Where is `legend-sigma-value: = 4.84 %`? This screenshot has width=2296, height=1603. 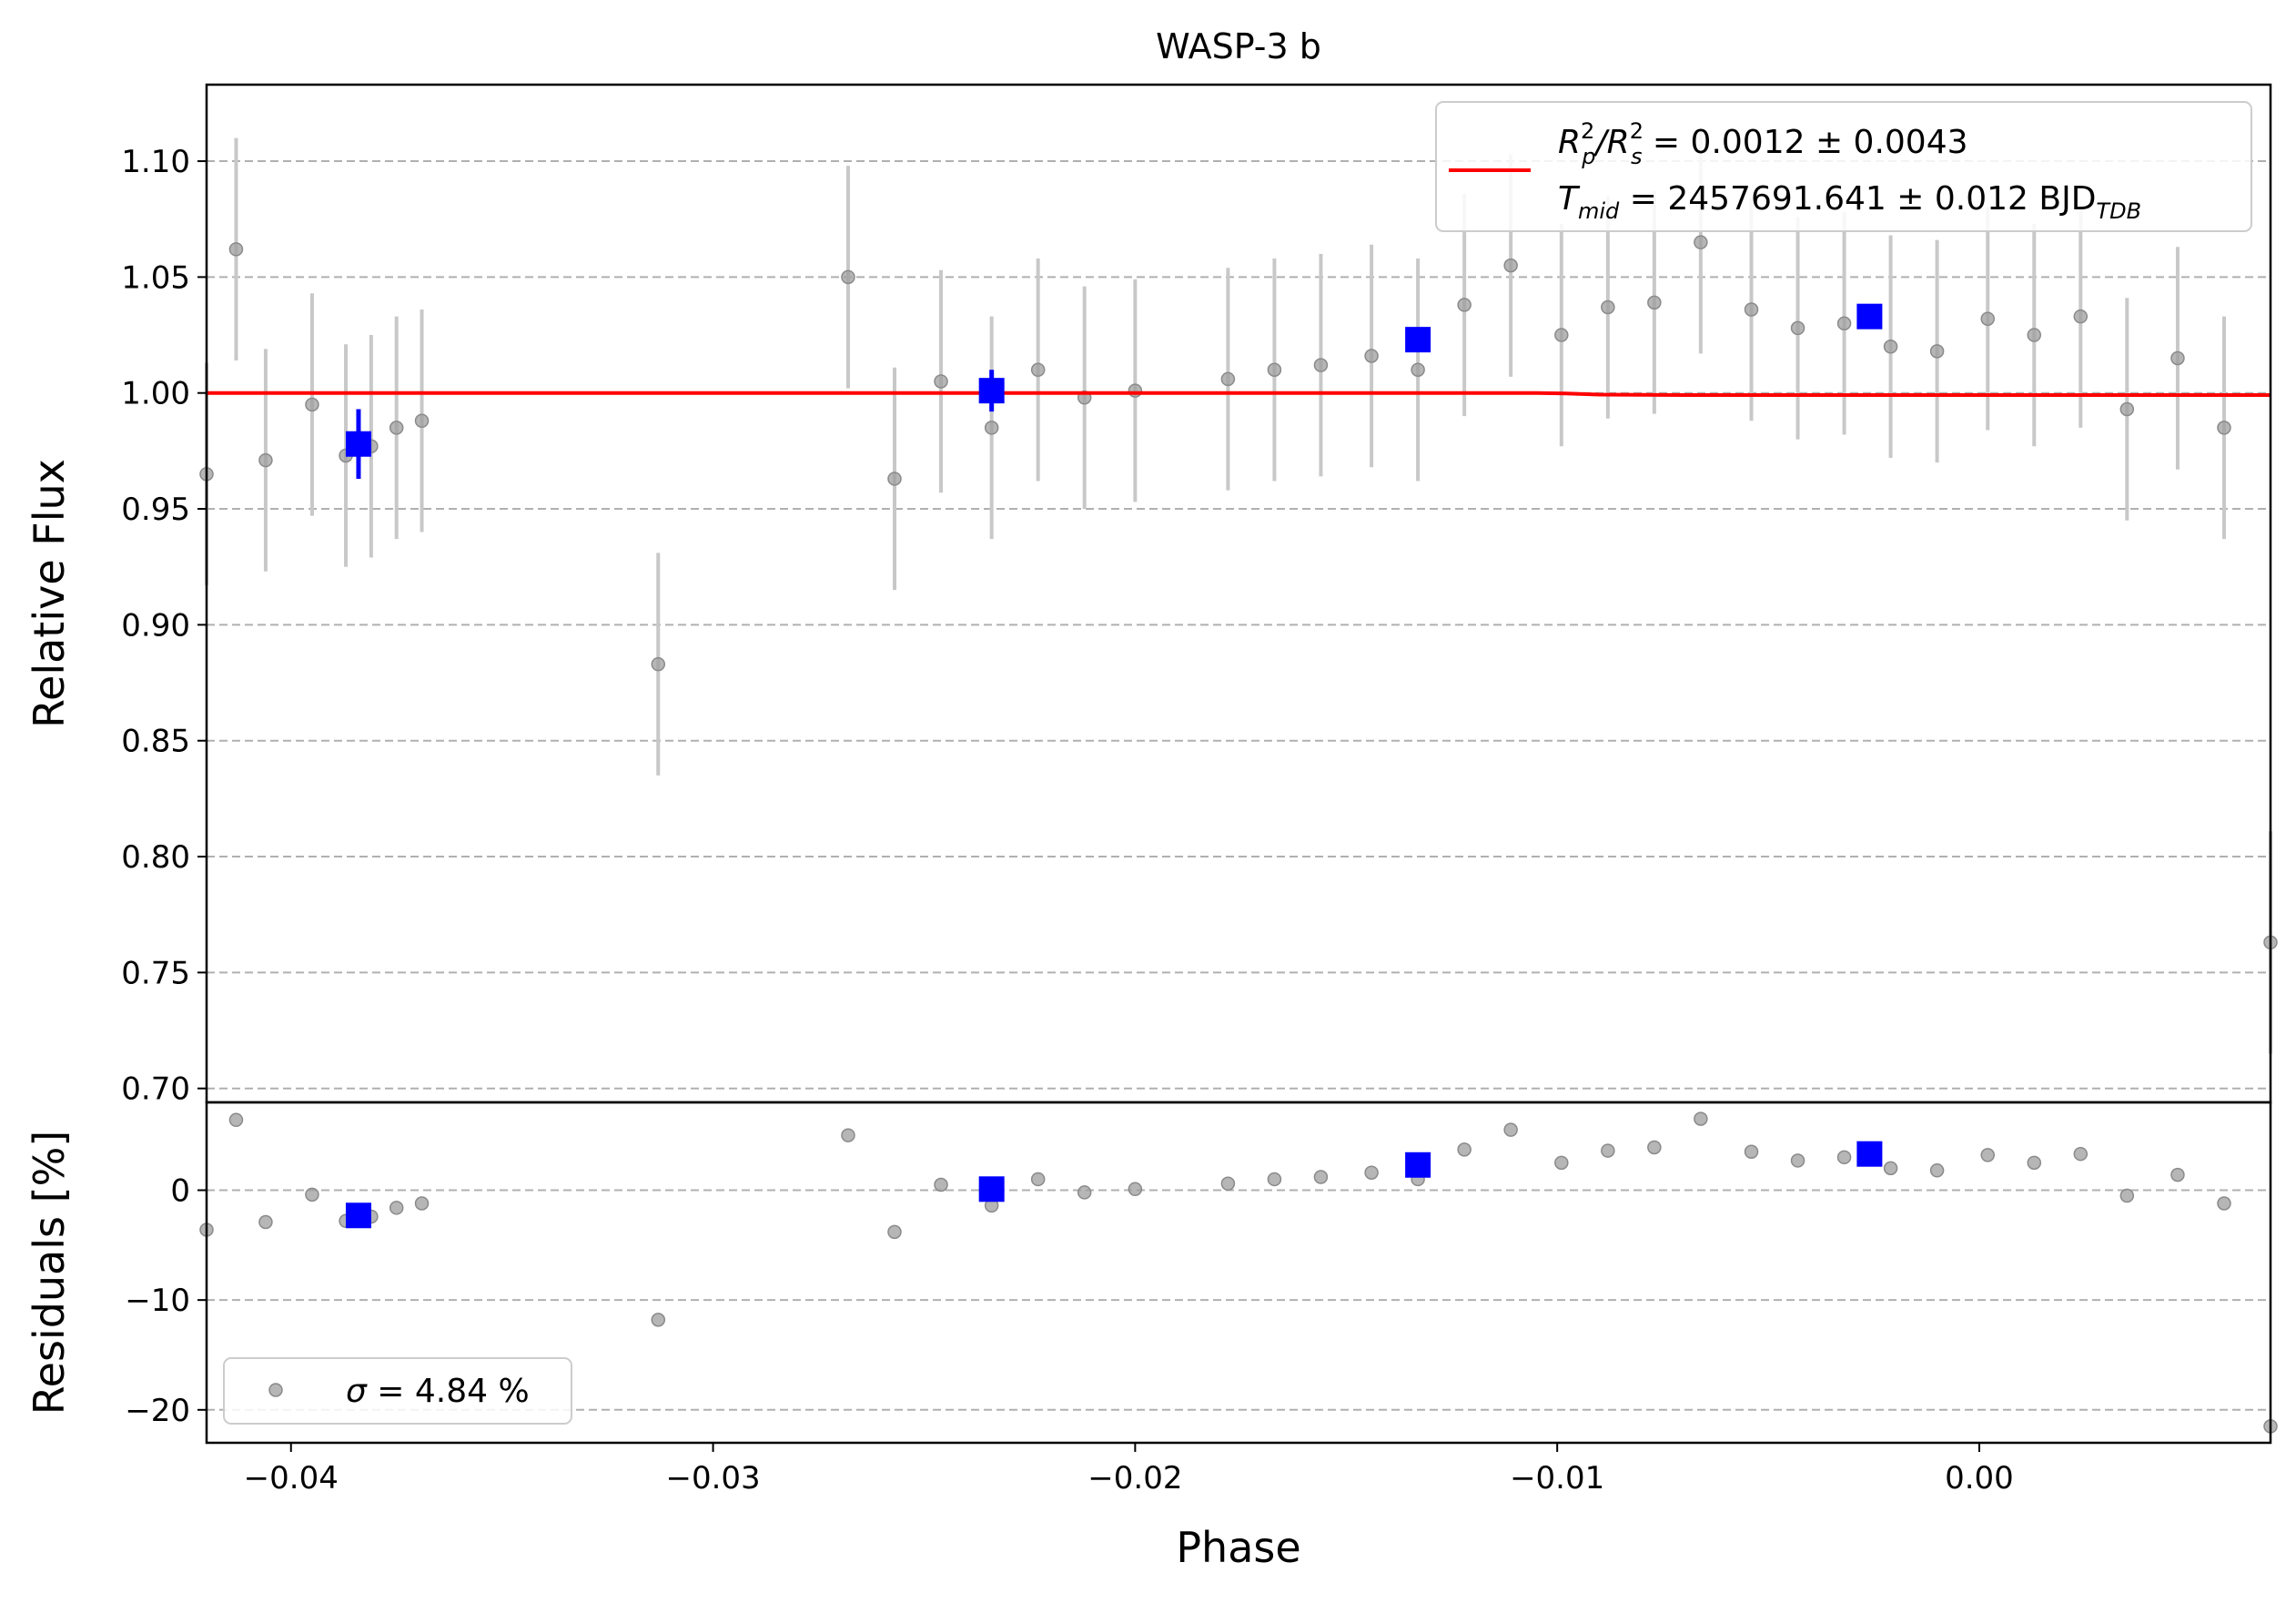 legend-sigma-value: = 4.84 % is located at coordinates (449, 1391).